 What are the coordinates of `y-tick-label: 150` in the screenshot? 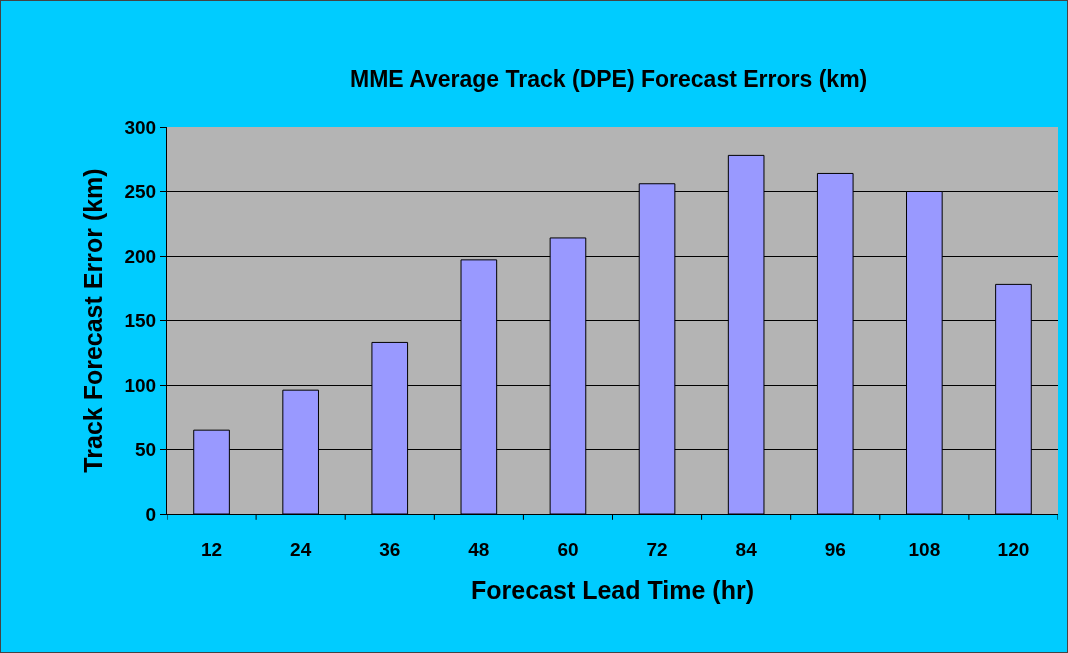 It's located at (140, 321).